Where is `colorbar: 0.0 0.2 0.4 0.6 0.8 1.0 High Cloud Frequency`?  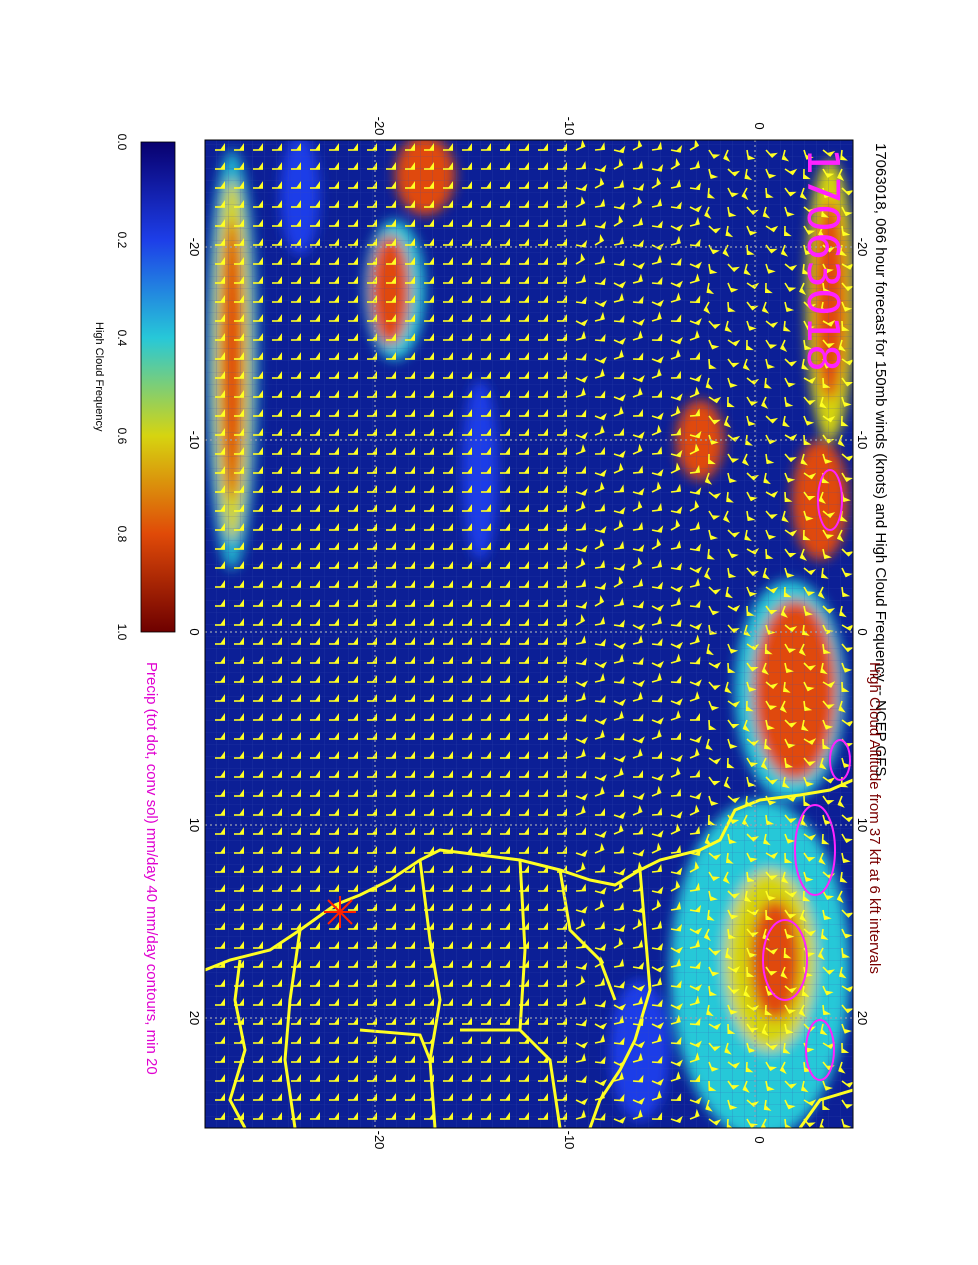
colorbar: 0.0 0.2 0.4 0.6 0.8 1.0 High Cloud Frequency is located at coordinates (134, 387).